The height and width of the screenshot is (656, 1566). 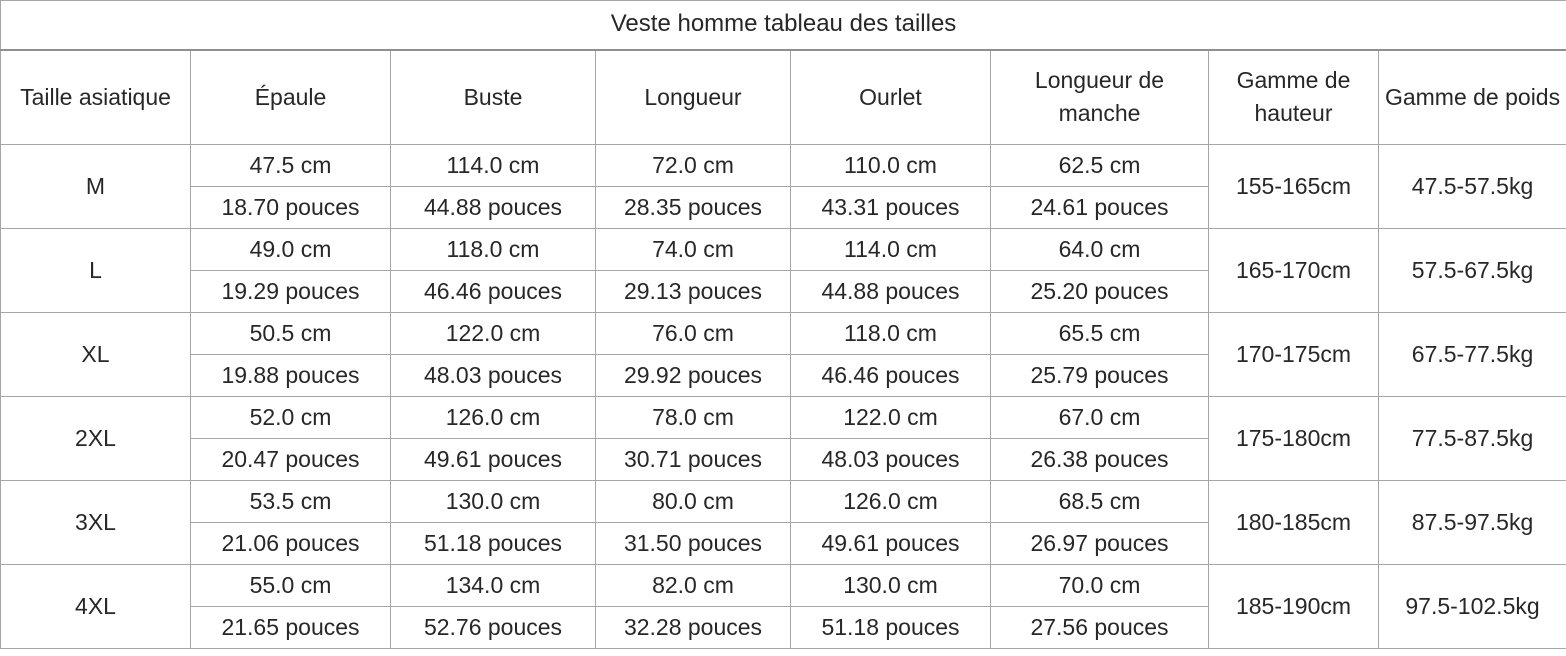 I want to click on table-title-row: Veste homme tableau des tailles, so click(x=783, y=25).